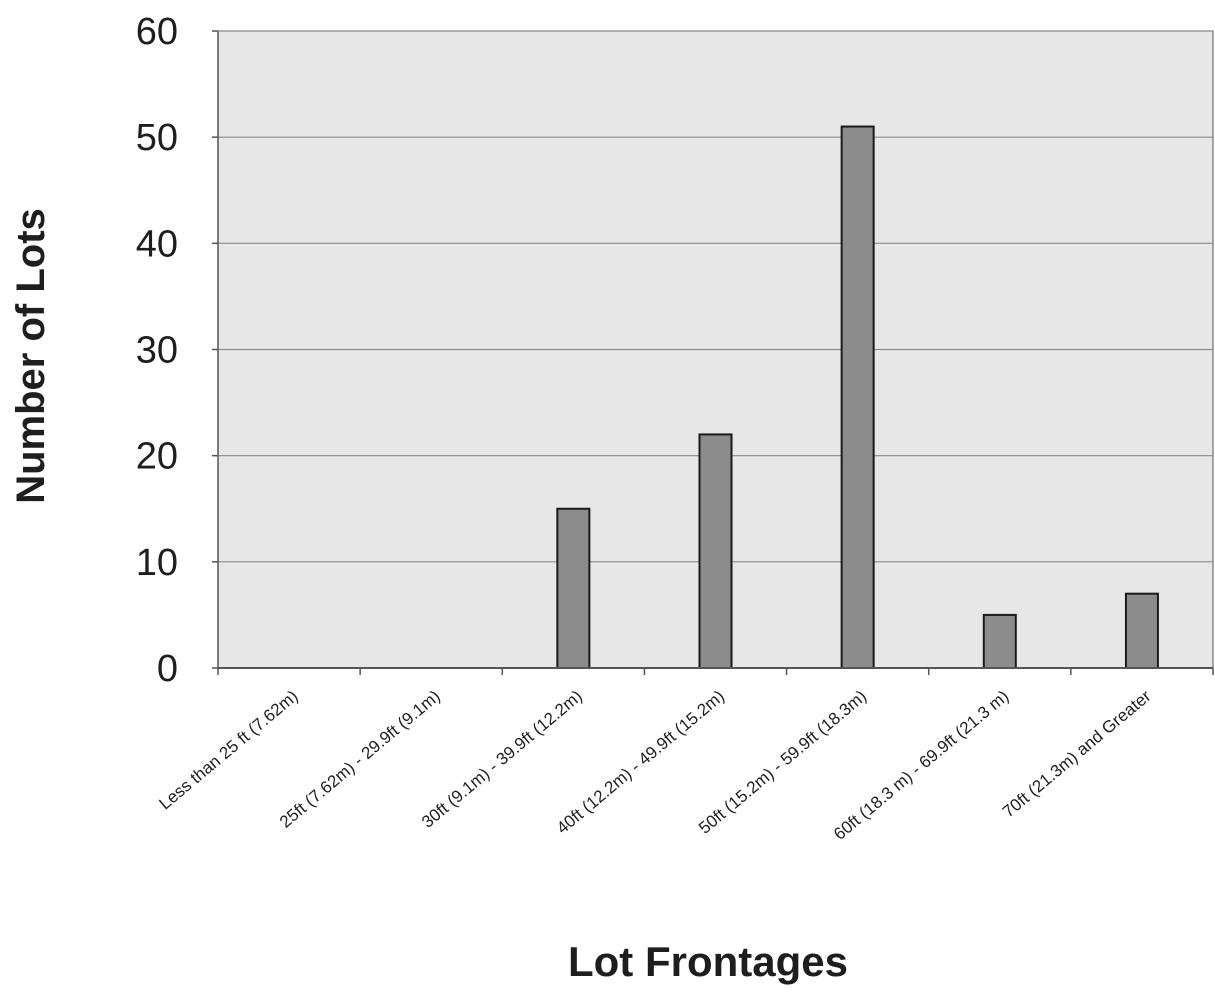 This screenshot has width=1215, height=993. Describe the element at coordinates (360, 759) in the screenshot. I see `x-tick-label: 25ft (7.62m) - 29.9ft (9.1m)` at that location.